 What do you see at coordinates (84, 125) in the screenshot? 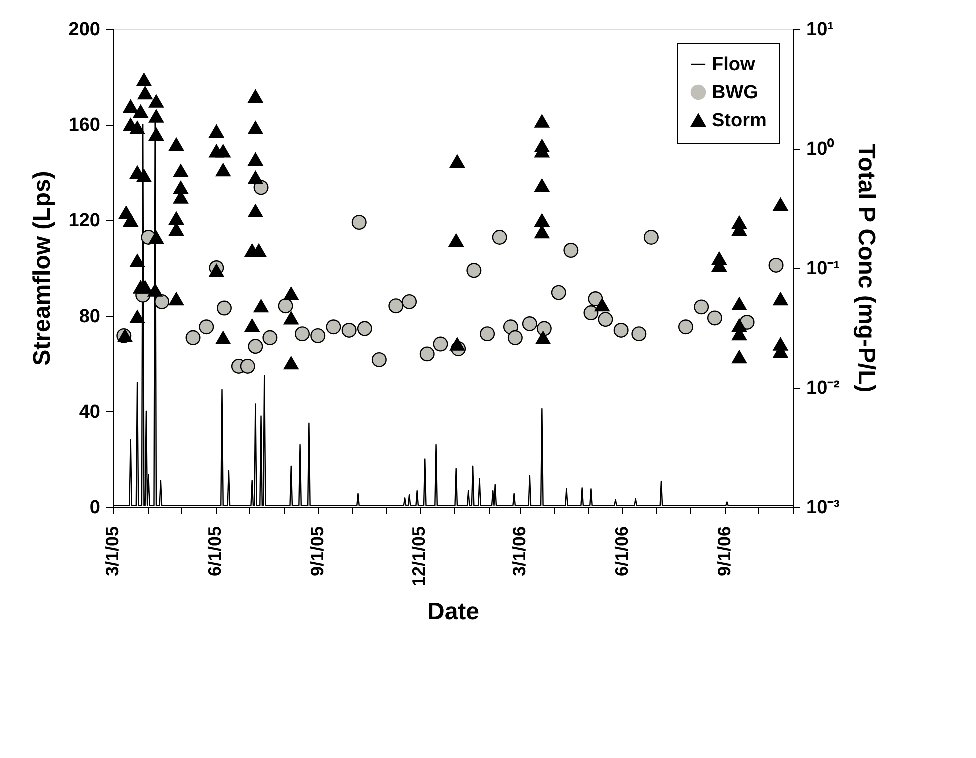
I see `y-tick-label: 160` at bounding box center [84, 125].